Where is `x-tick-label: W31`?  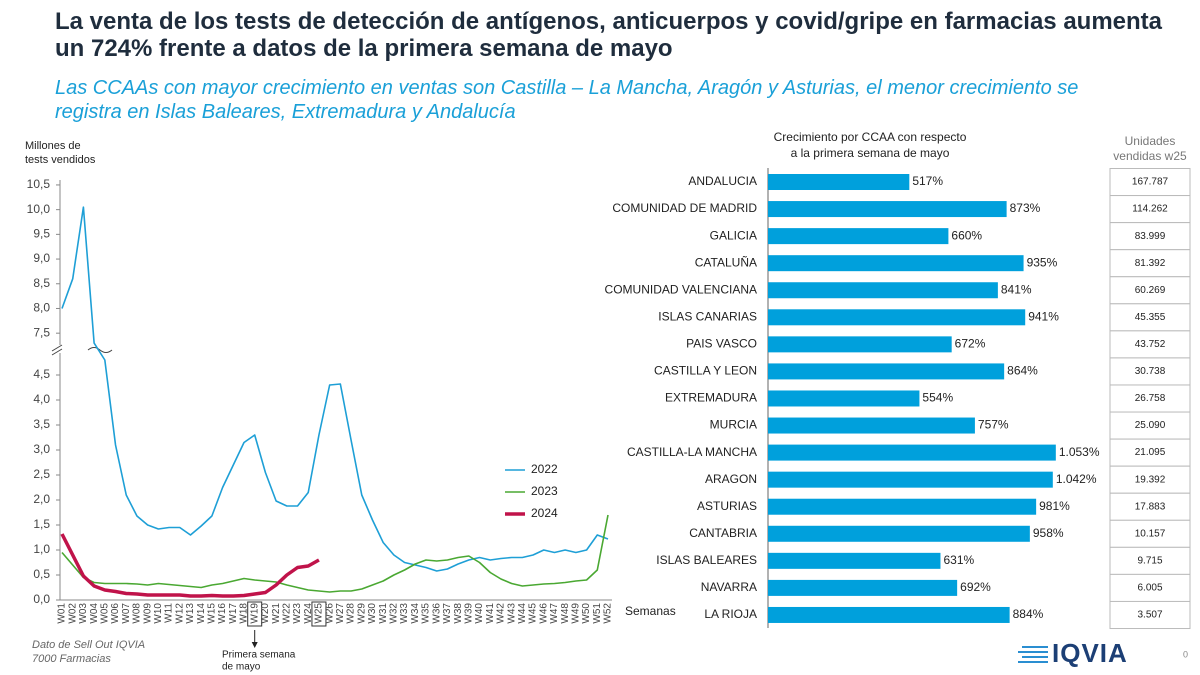 x-tick-label: W31 is located at coordinates (383, 613).